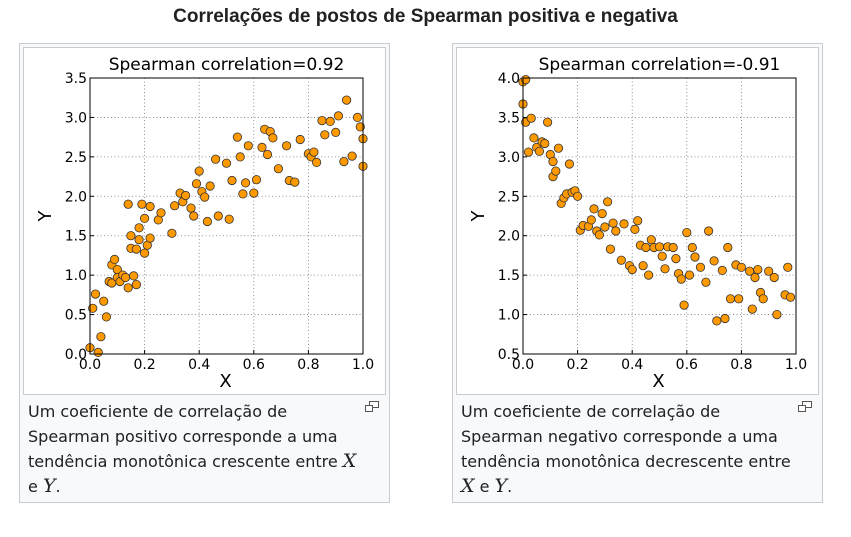 This screenshot has width=851, height=537. What do you see at coordinates (76, 276) in the screenshot?
I see `y-tick-label: 1.0` at bounding box center [76, 276].